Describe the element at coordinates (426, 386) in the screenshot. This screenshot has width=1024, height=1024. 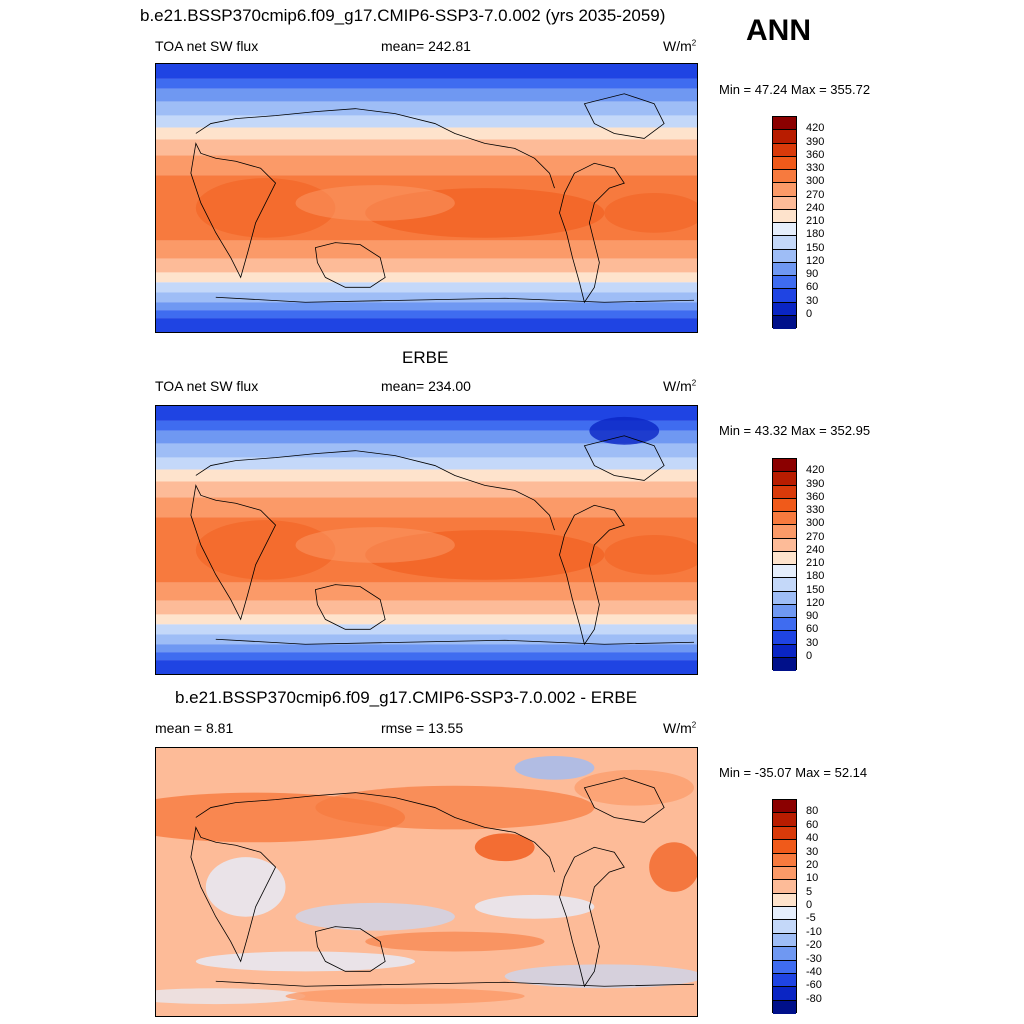
I see `panel2-mean-label: mean= 234.00` at that location.